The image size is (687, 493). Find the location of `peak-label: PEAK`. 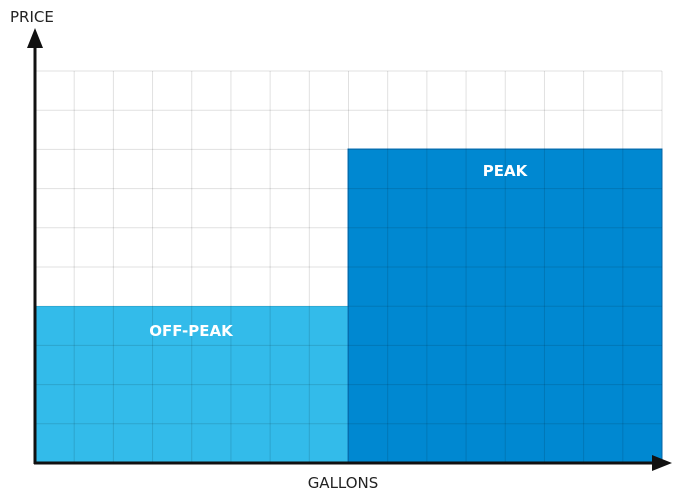

peak-label: PEAK is located at coordinates (506, 171).